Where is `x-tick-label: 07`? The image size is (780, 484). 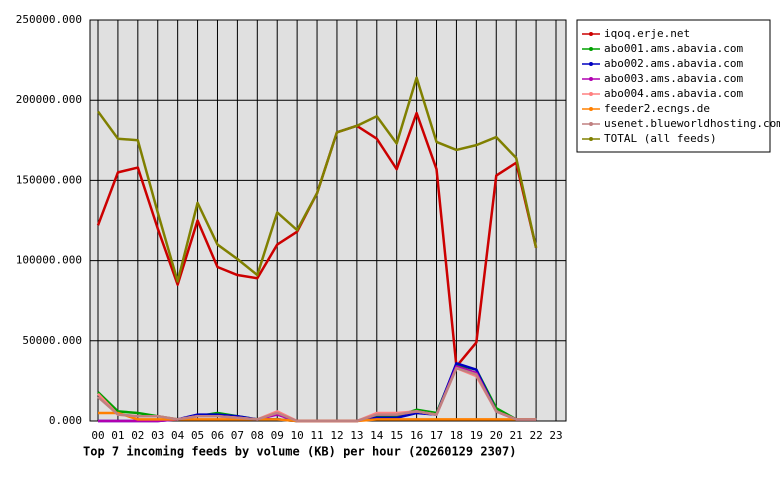 x-tick-label: 07 is located at coordinates (237, 435).